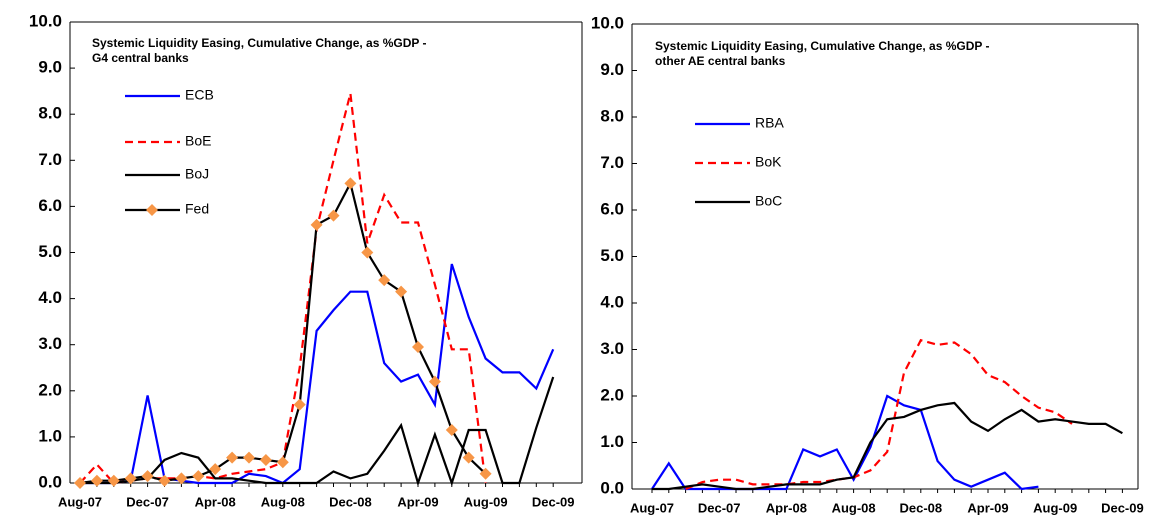 This screenshot has width=1159, height=520. What do you see at coordinates (197, 209) in the screenshot?
I see `legend-label: Fed` at bounding box center [197, 209].